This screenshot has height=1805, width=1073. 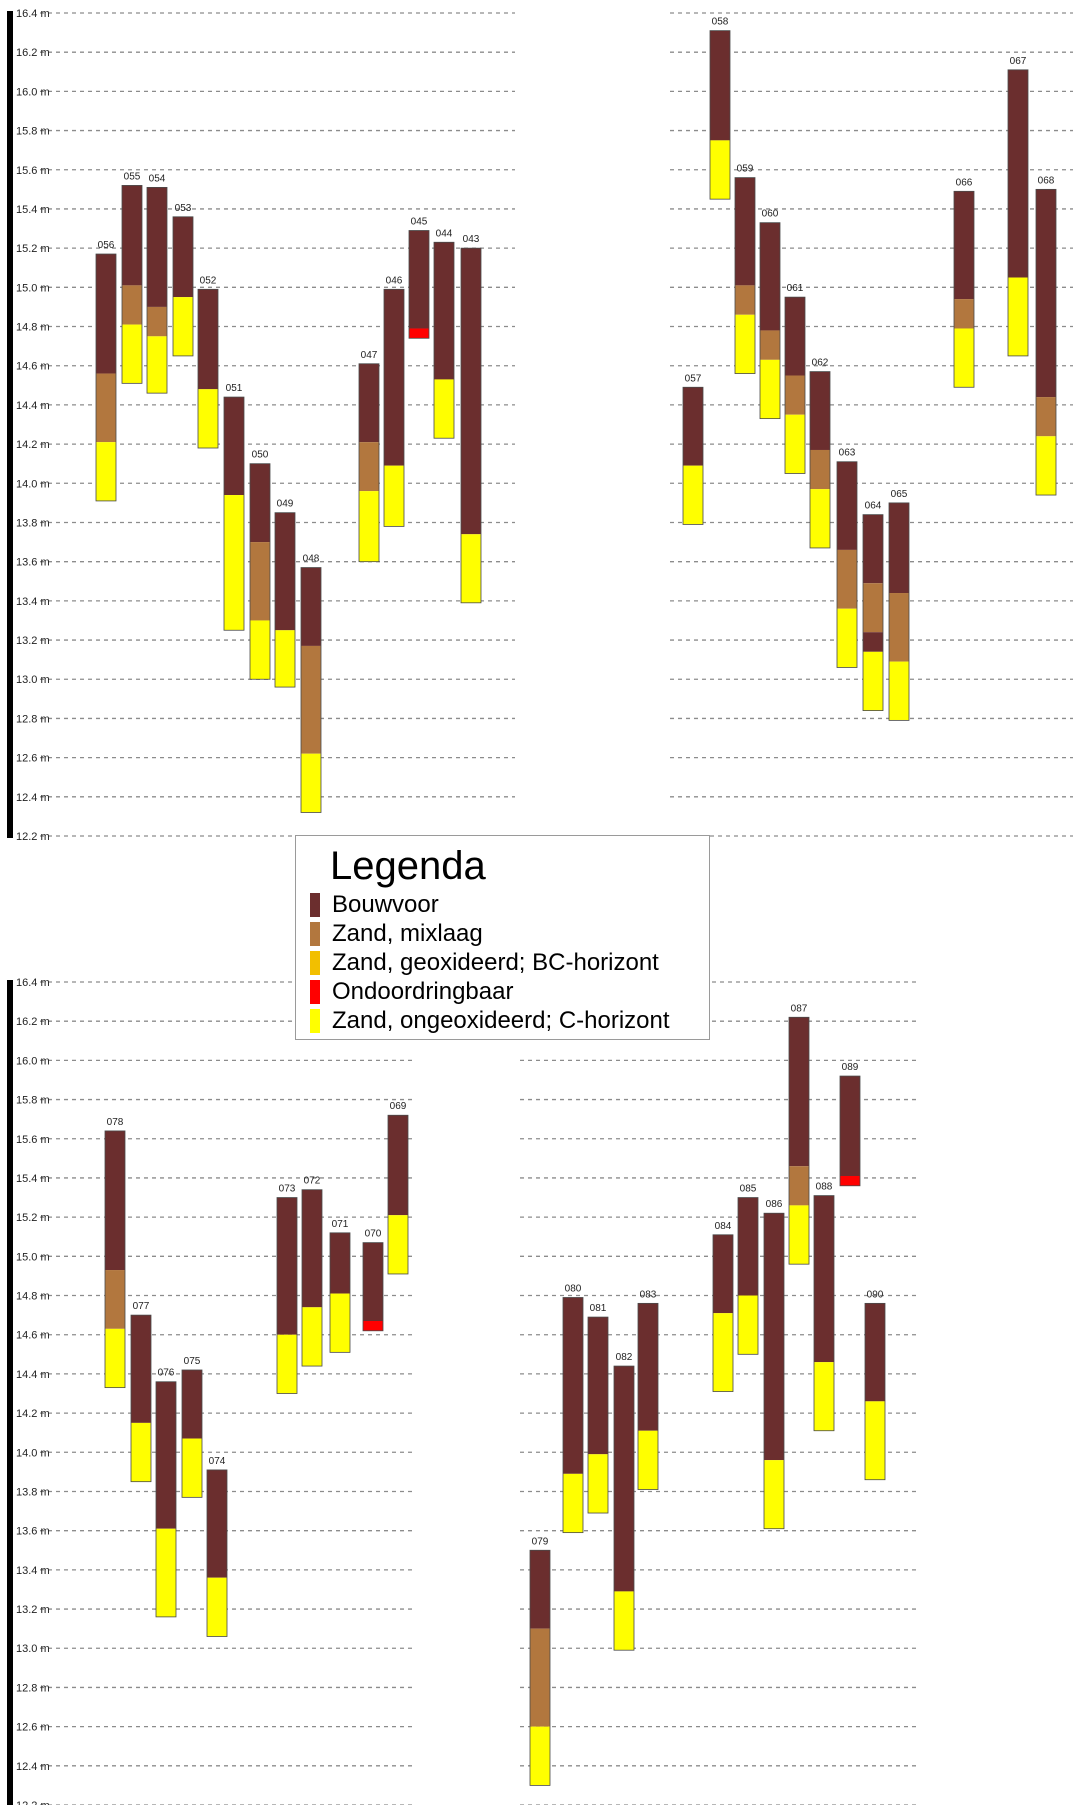 What do you see at coordinates (444, 233) in the screenshot?
I see `bar-label: 044` at bounding box center [444, 233].